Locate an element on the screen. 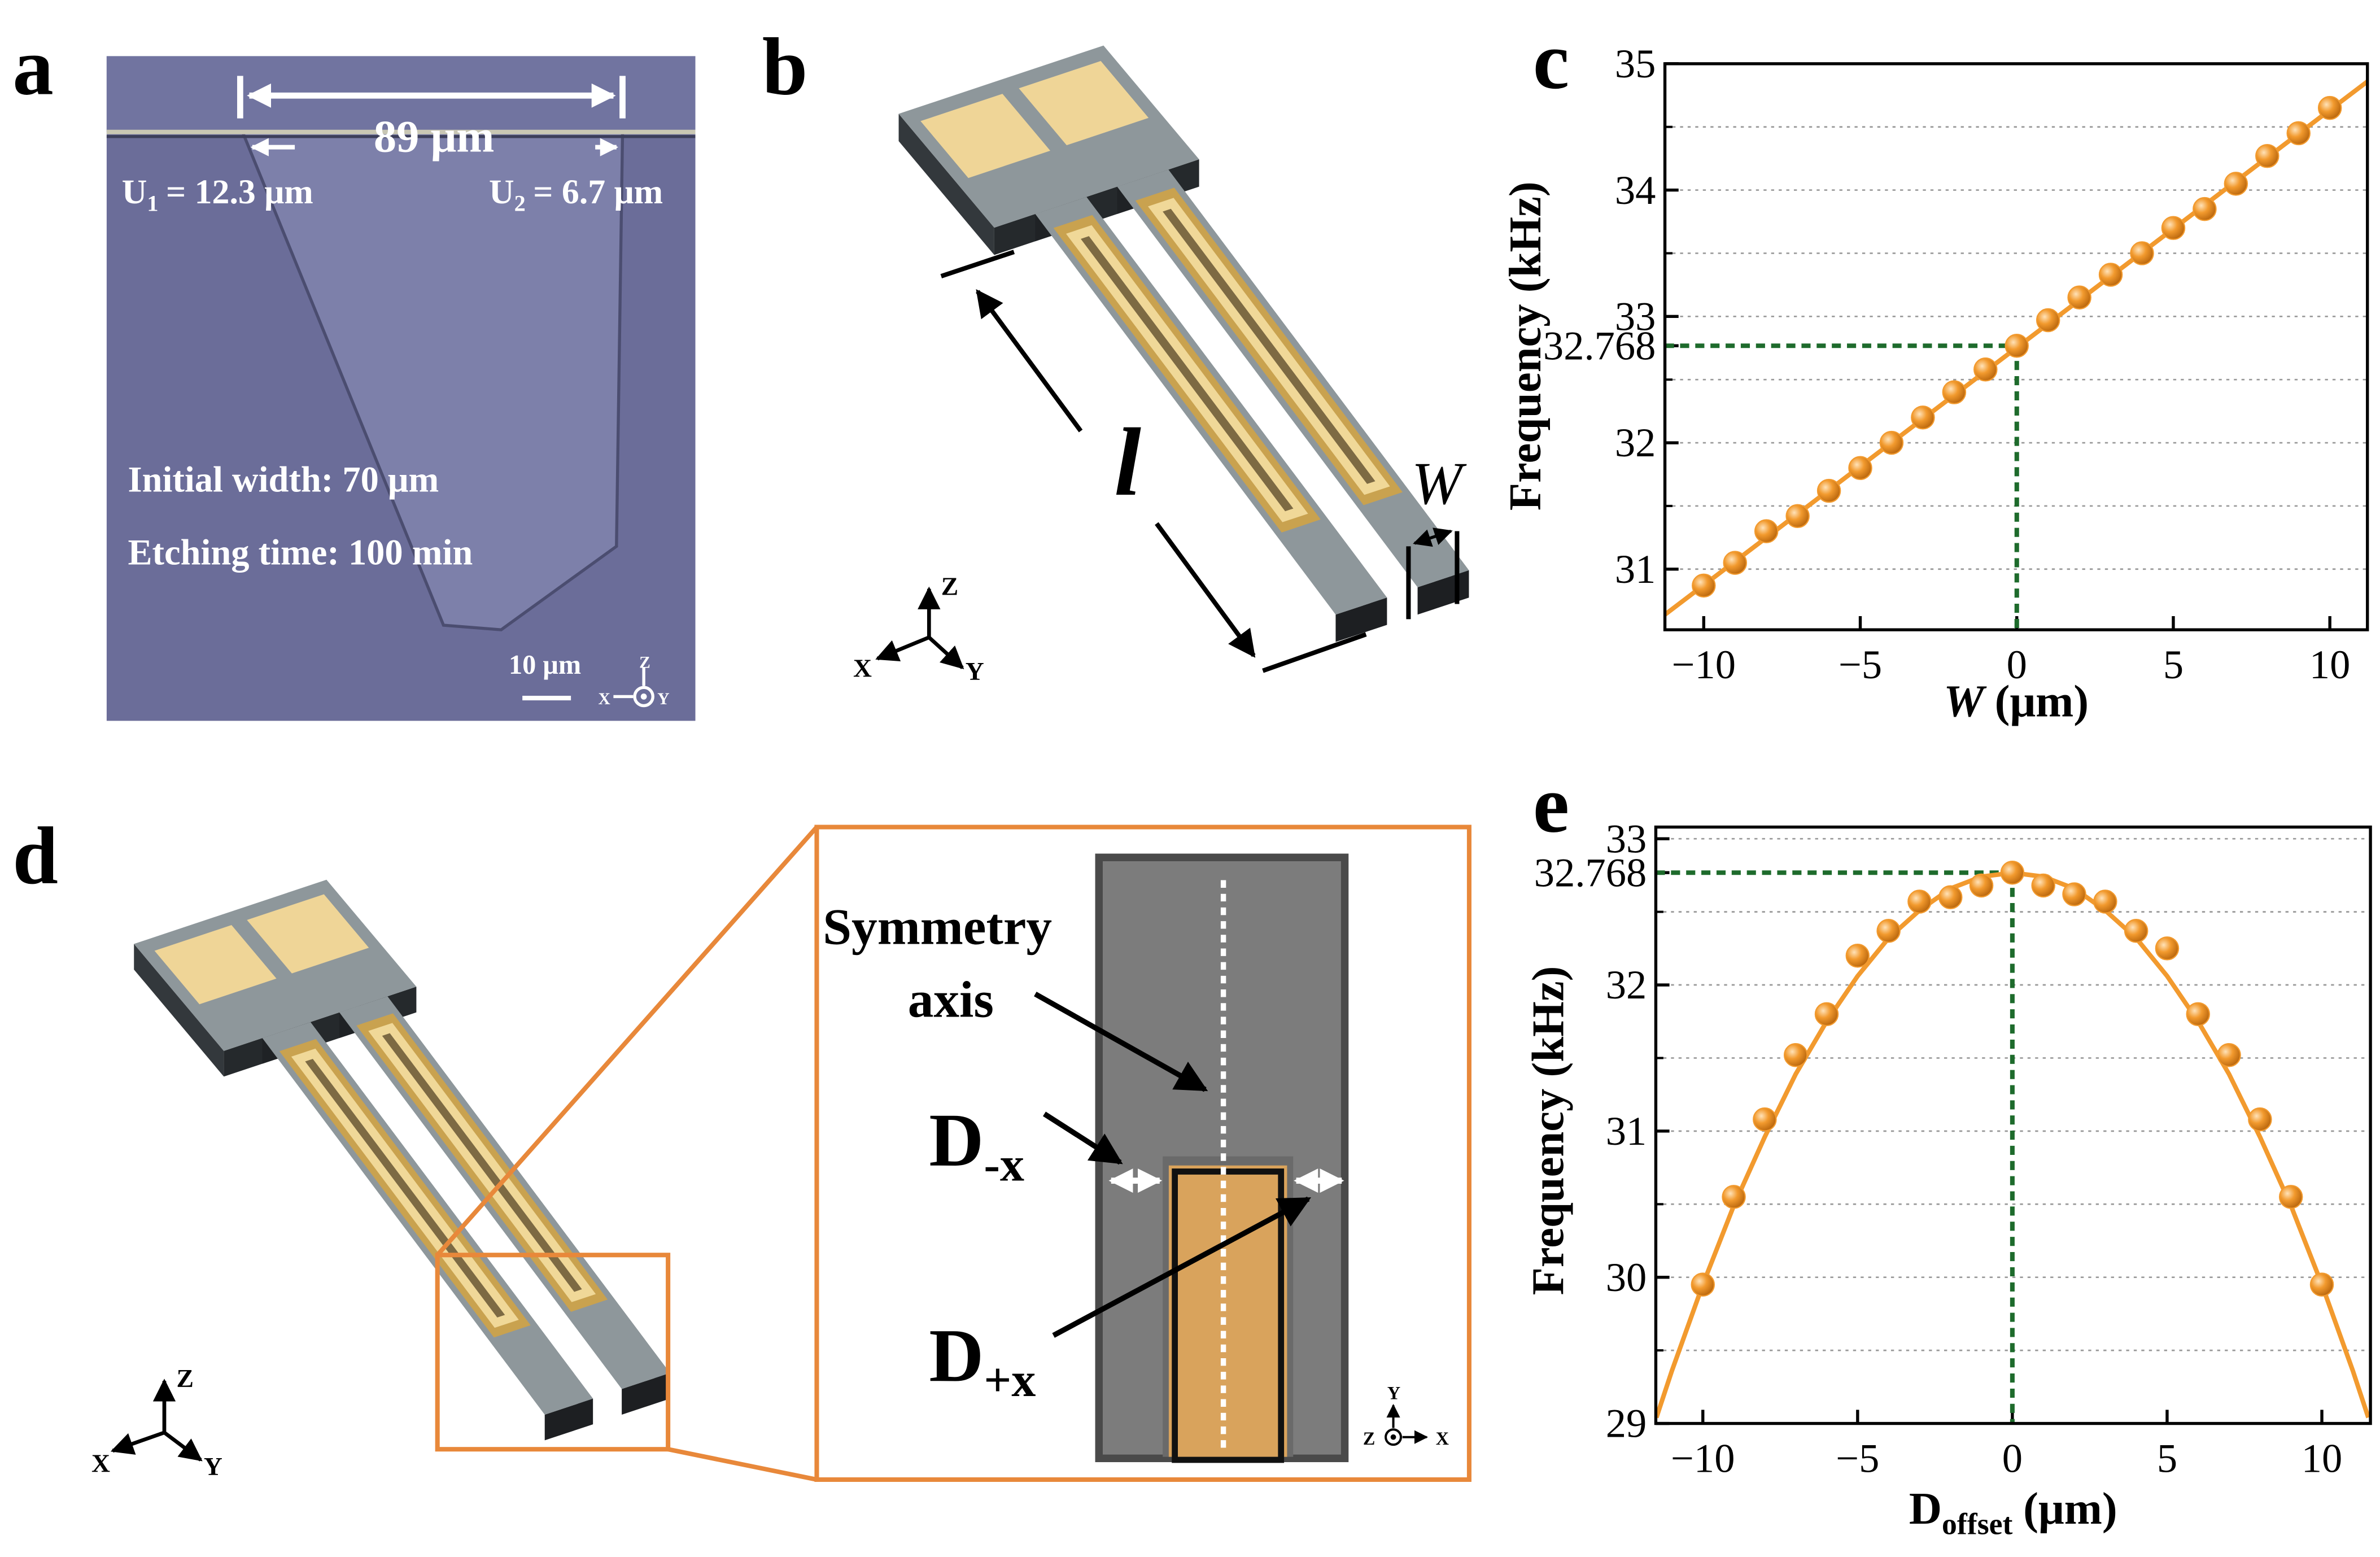  x-axis-label: W (μm) is located at coordinates (2016, 701).